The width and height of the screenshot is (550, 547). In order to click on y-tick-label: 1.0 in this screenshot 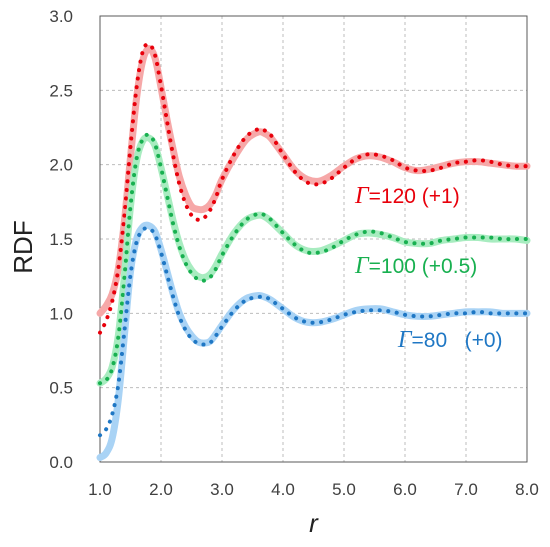, I will do `click(61, 313)`.